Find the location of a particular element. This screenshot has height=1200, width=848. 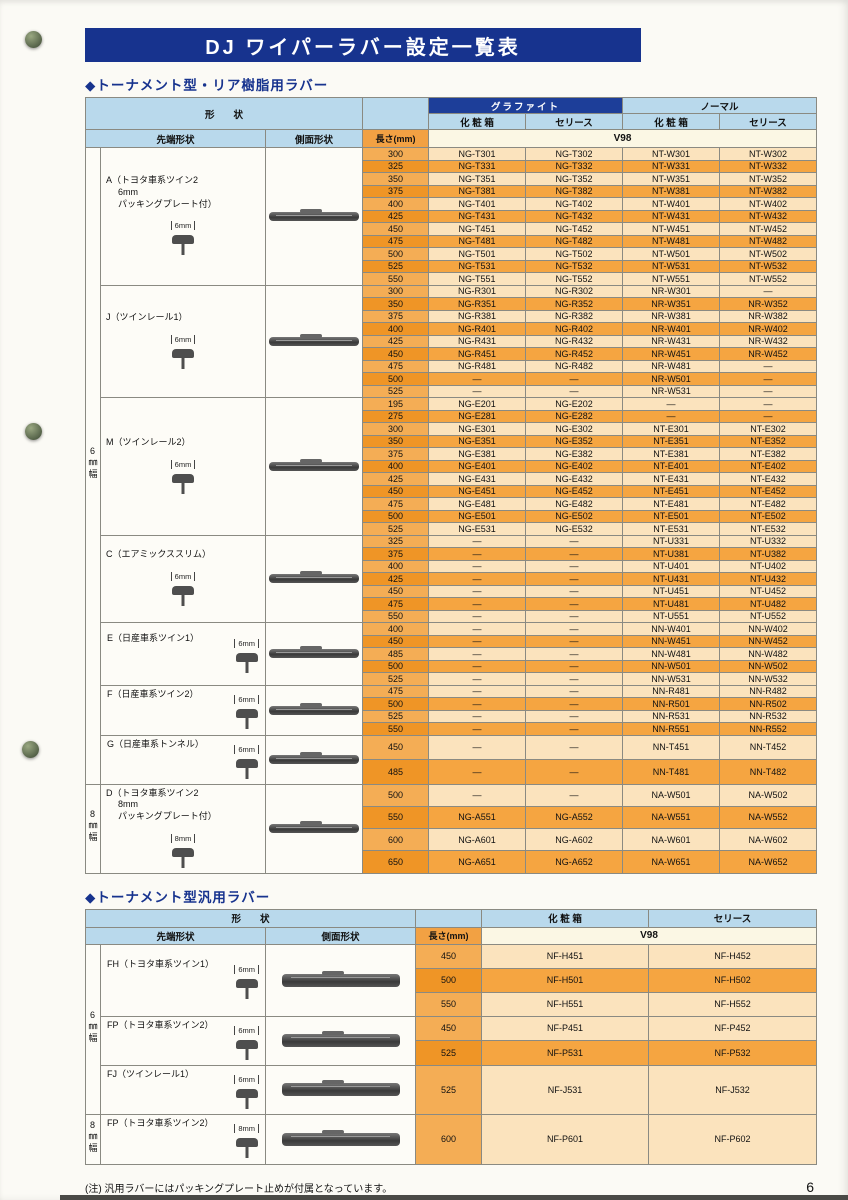

part-number-cell: NG-E482 is located at coordinates (574, 504).